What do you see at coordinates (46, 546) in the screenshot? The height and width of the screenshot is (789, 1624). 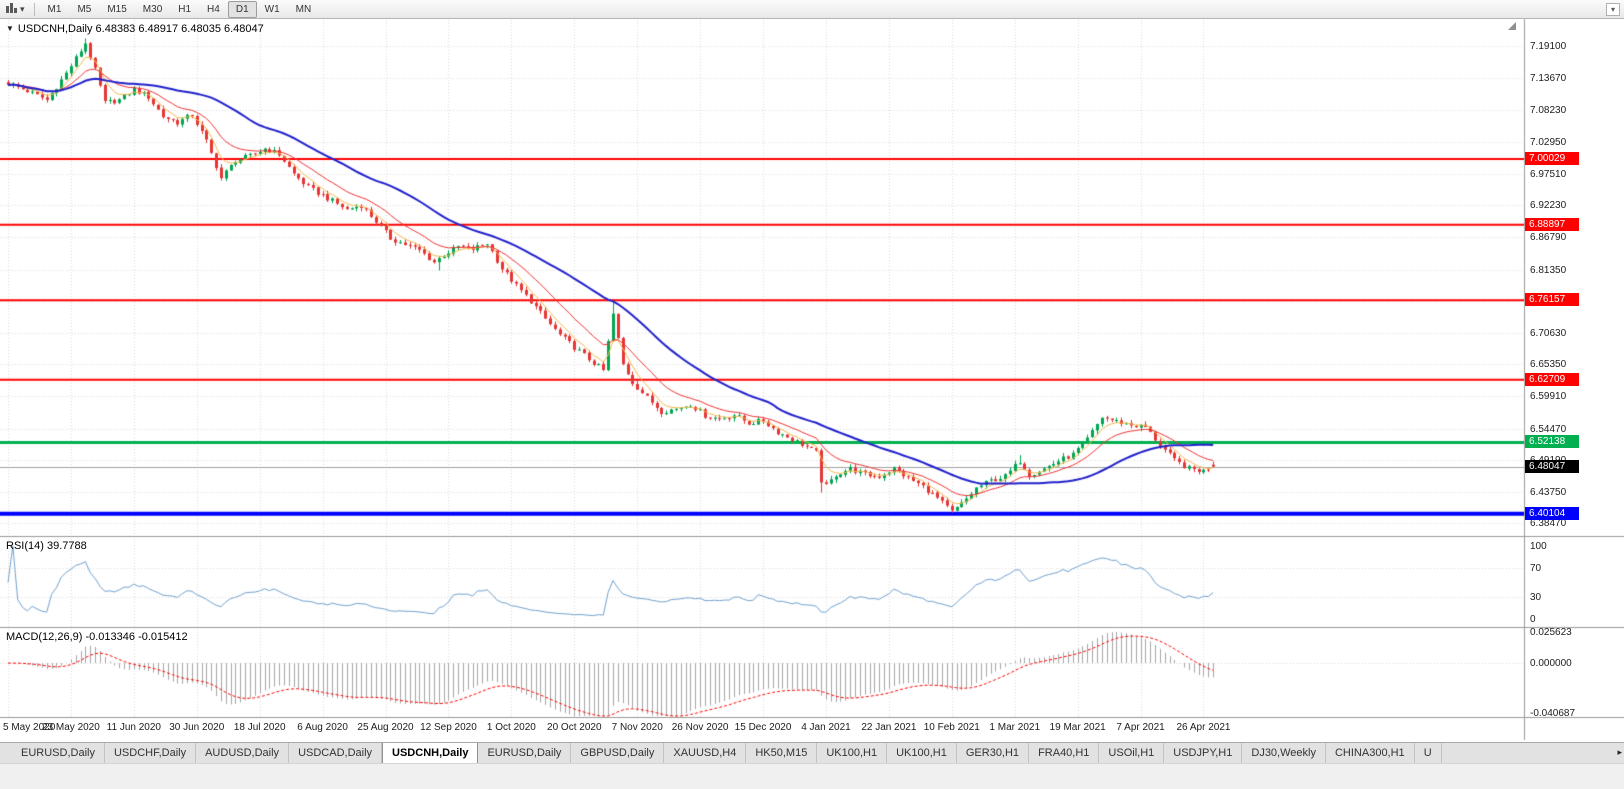 I see `rsi-label: RSI(14) 39.7788` at bounding box center [46, 546].